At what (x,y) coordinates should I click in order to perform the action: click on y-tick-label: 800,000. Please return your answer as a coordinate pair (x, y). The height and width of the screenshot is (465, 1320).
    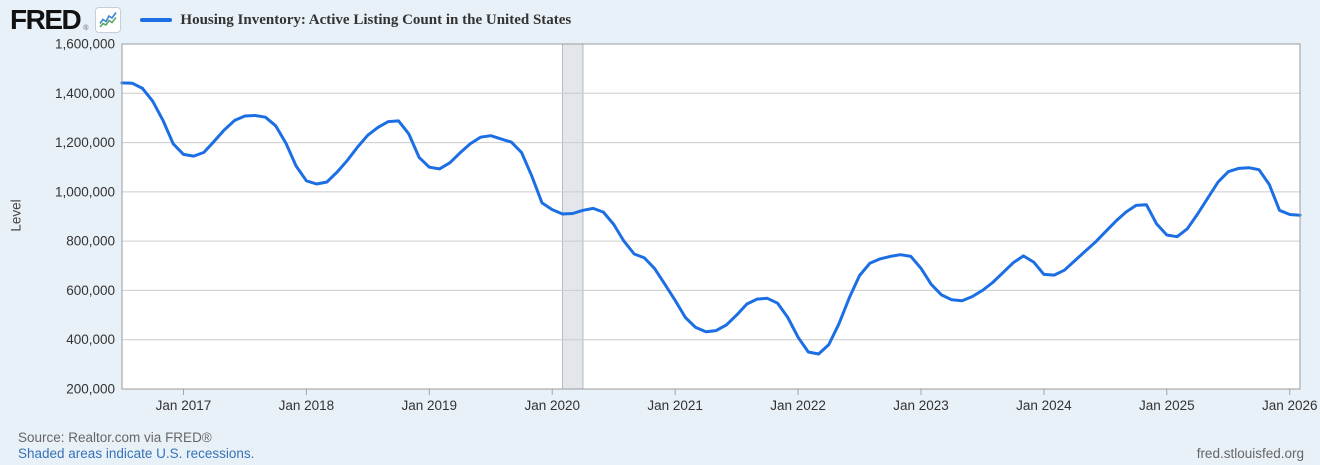
    Looking at the image, I should click on (90, 241).